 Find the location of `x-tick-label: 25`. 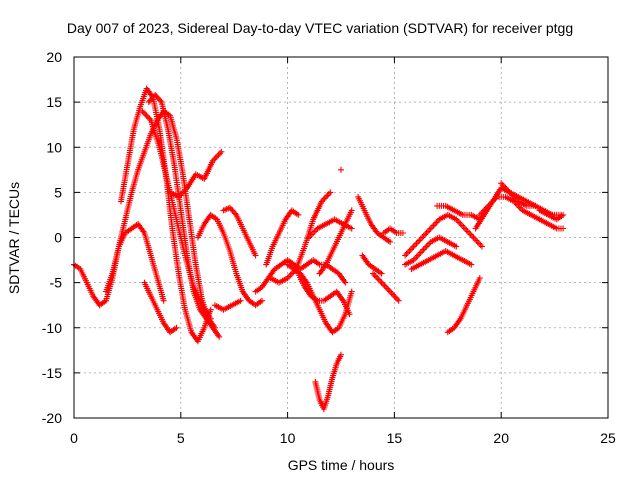

x-tick-label: 25 is located at coordinates (608, 438).